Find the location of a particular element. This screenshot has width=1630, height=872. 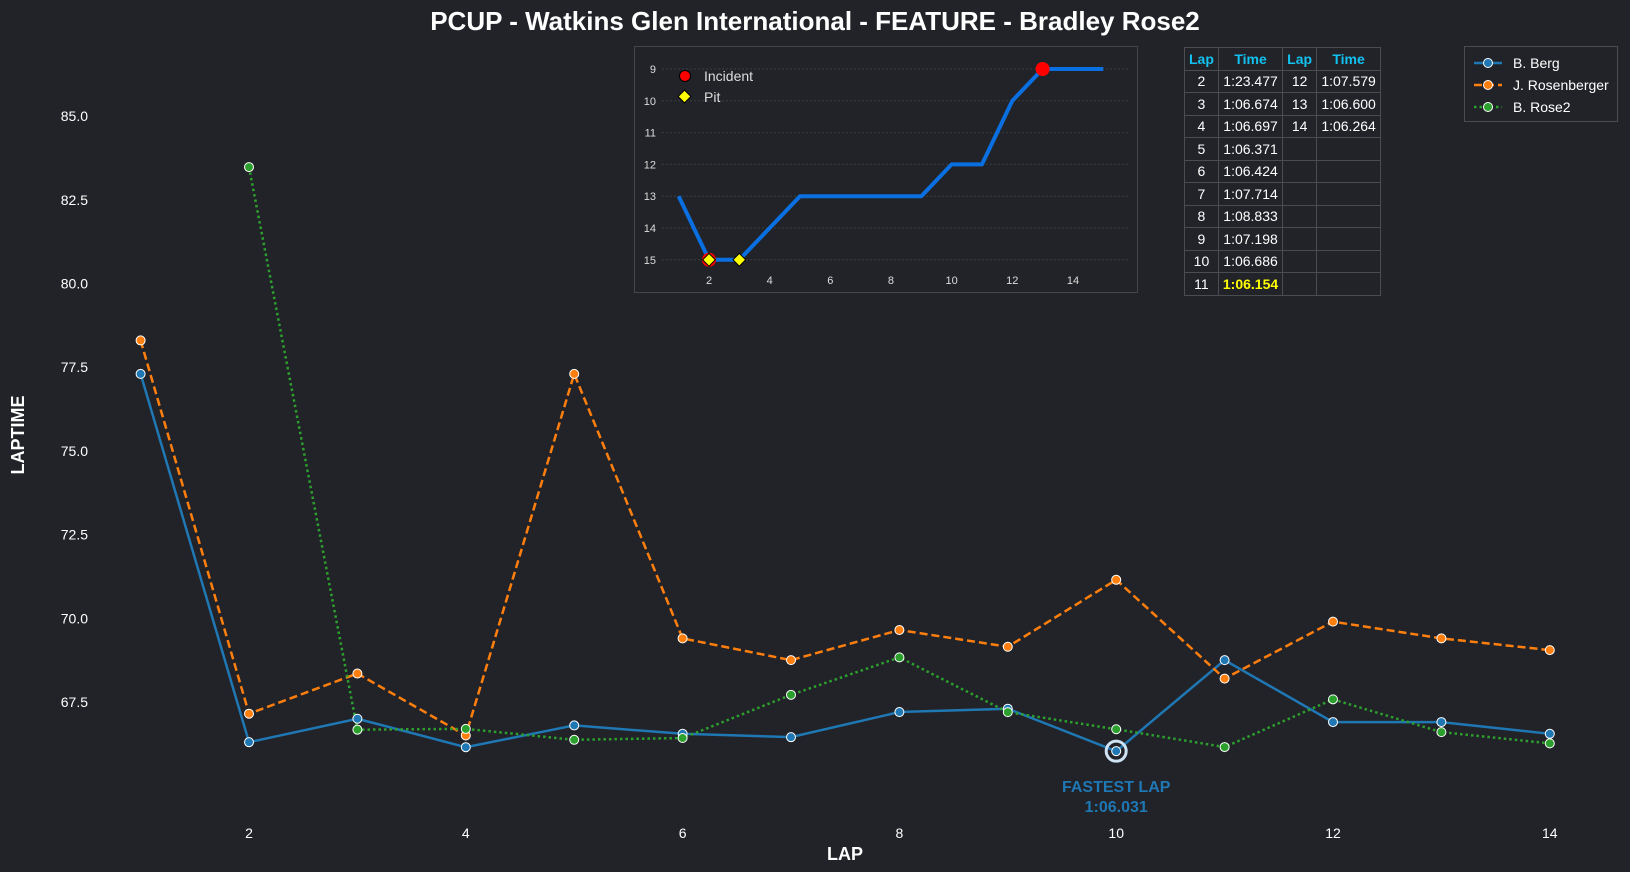

x-tick-label: 2 is located at coordinates (249, 833).